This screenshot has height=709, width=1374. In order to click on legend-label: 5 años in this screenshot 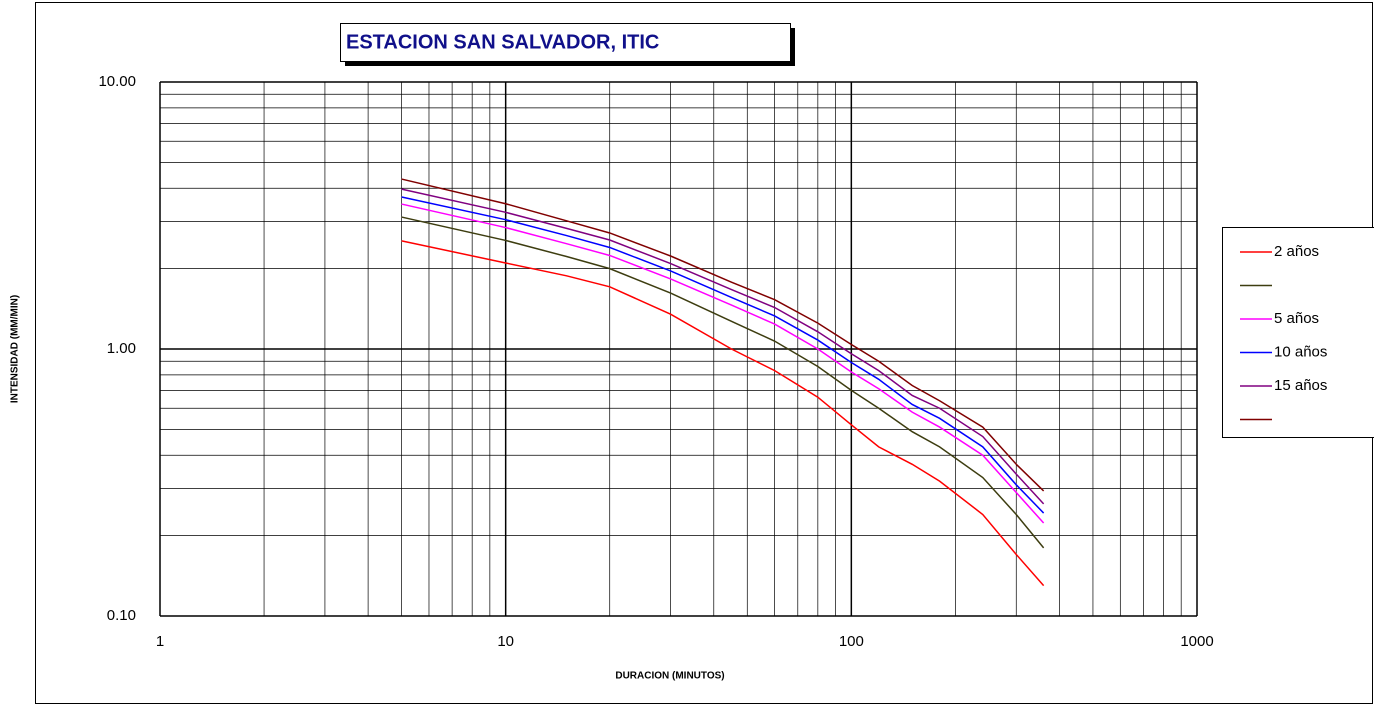, I will do `click(1296, 318)`.